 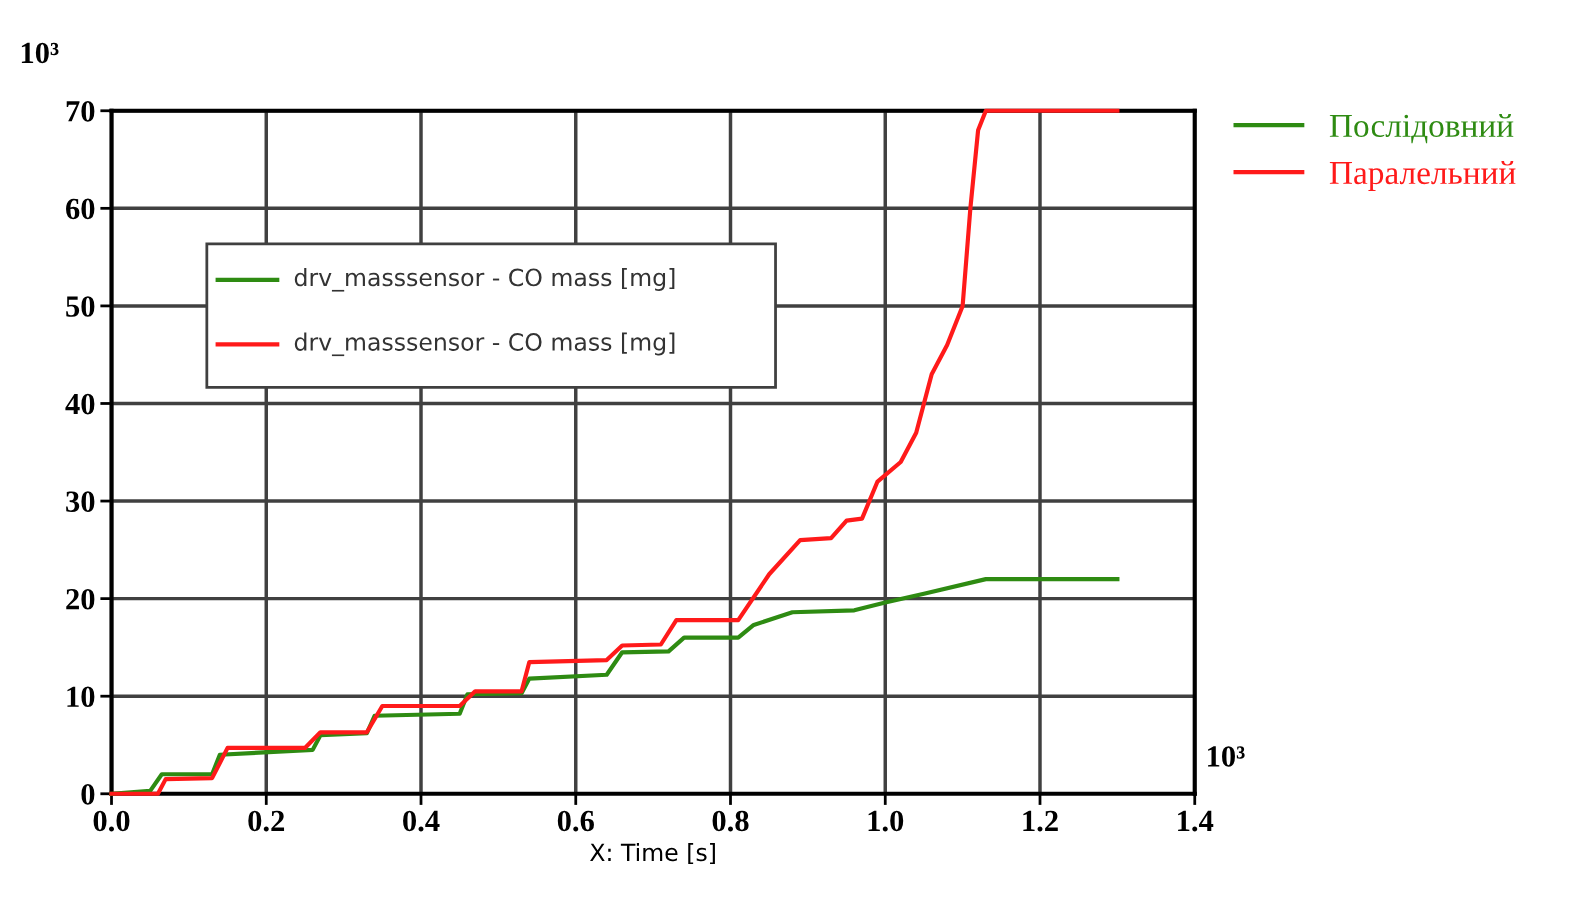 I want to click on legend-label: Паралельний, so click(x=1422, y=176).